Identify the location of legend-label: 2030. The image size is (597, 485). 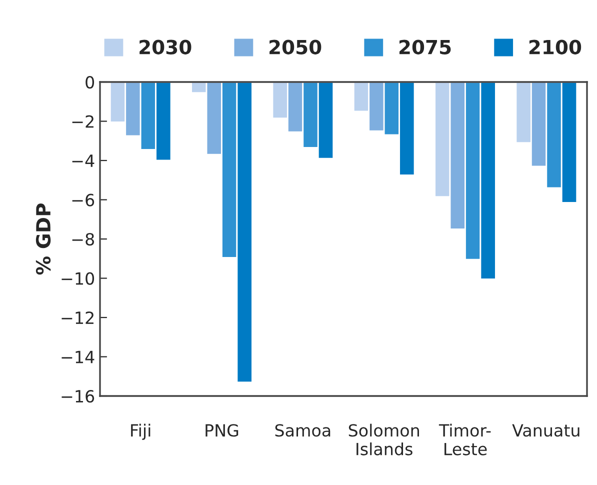
(166, 47).